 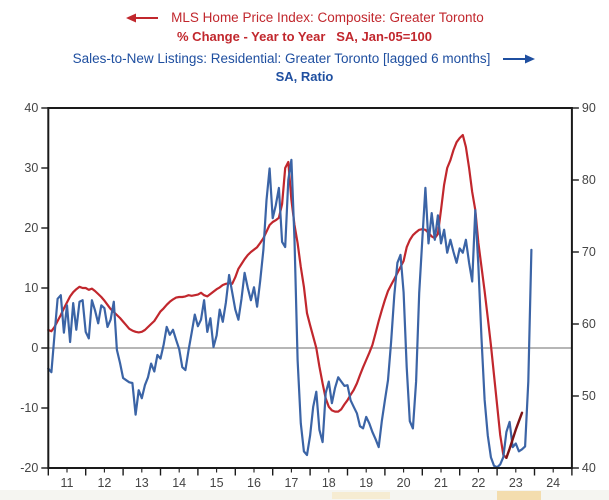 I want to click on series1-subtitle: % Change - Year to Year SA, Jan-05=100, so click(x=304, y=36).